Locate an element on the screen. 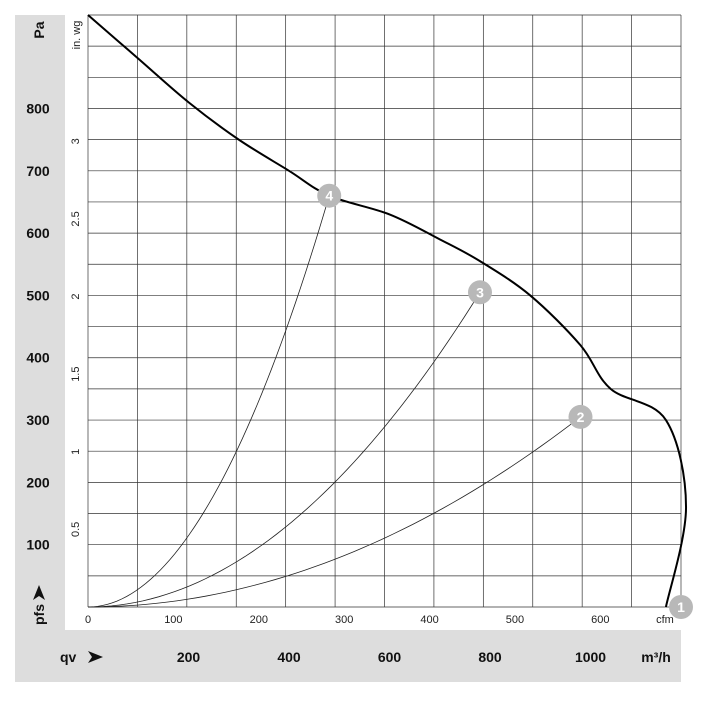  cfm-tick-label: 300 is located at coordinates (344, 620).